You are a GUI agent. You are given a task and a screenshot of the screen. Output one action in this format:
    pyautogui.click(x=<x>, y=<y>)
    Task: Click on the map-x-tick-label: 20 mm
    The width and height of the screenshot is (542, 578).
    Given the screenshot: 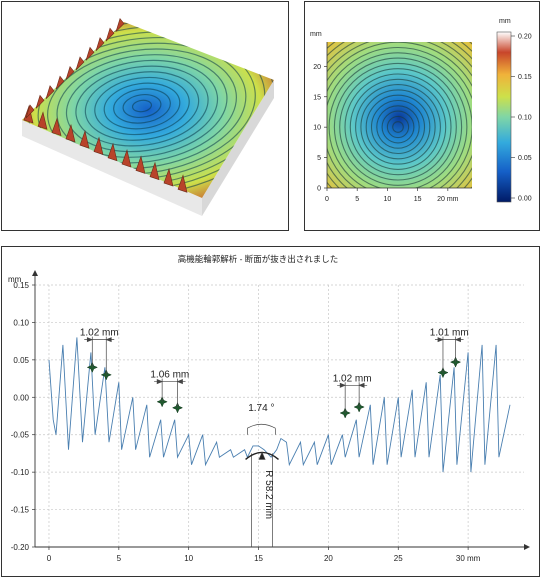 What is the action you would take?
    pyautogui.click(x=448, y=199)
    